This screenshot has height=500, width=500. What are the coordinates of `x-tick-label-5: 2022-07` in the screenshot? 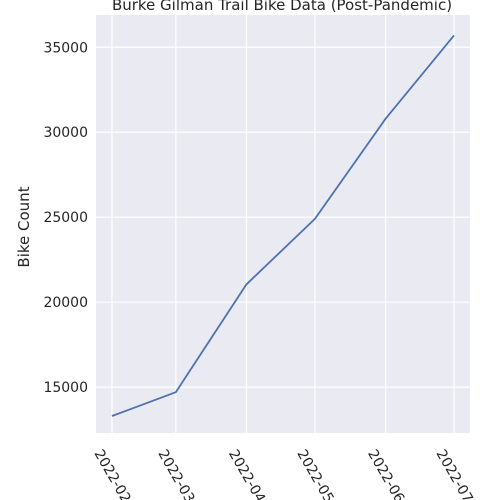 It's located at (454, 473).